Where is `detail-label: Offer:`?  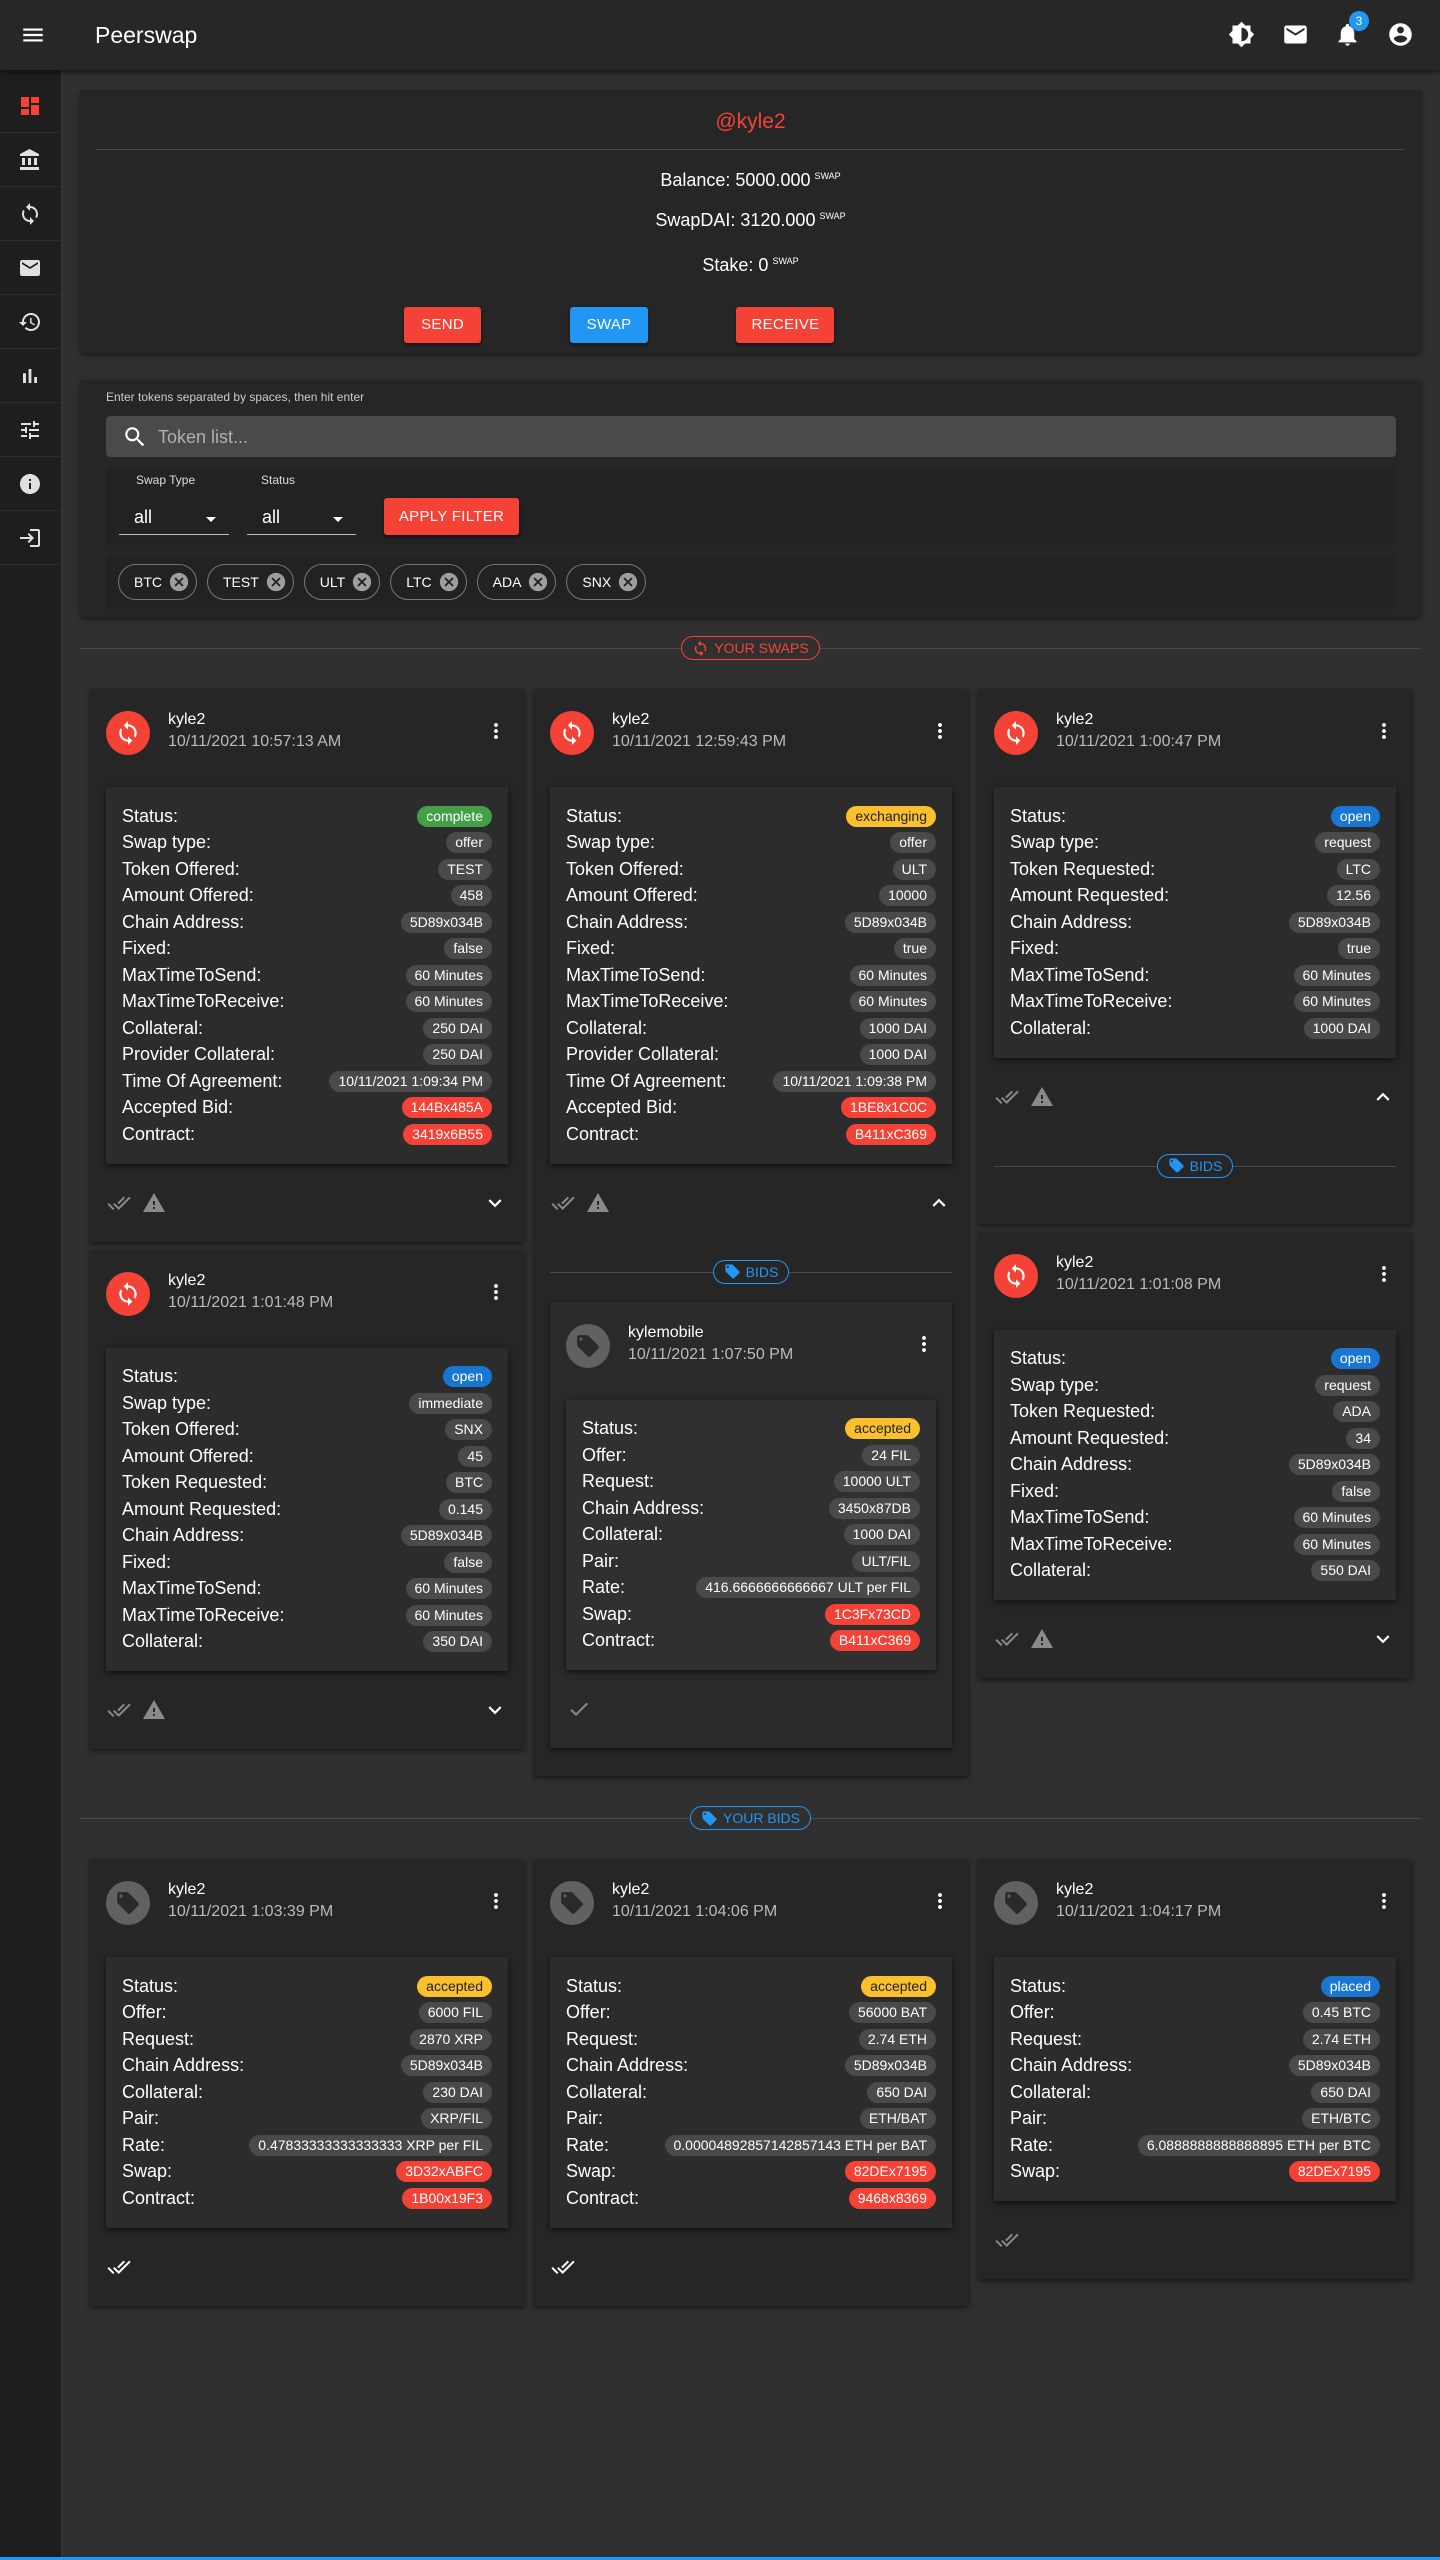
detail-label: Offer: is located at coordinates (588, 2012).